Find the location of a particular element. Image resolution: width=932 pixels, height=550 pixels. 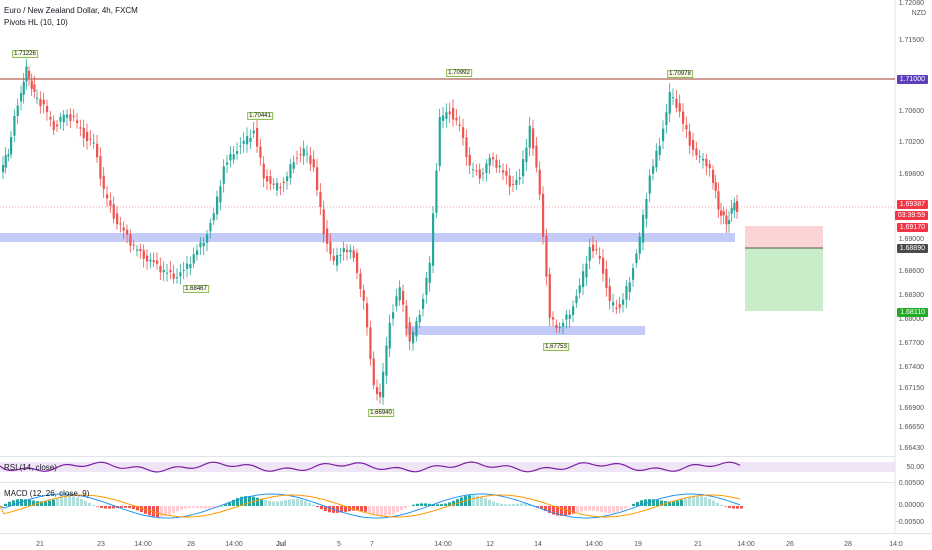

pivot-high-label: 1.70978 is located at coordinates (680, 74).